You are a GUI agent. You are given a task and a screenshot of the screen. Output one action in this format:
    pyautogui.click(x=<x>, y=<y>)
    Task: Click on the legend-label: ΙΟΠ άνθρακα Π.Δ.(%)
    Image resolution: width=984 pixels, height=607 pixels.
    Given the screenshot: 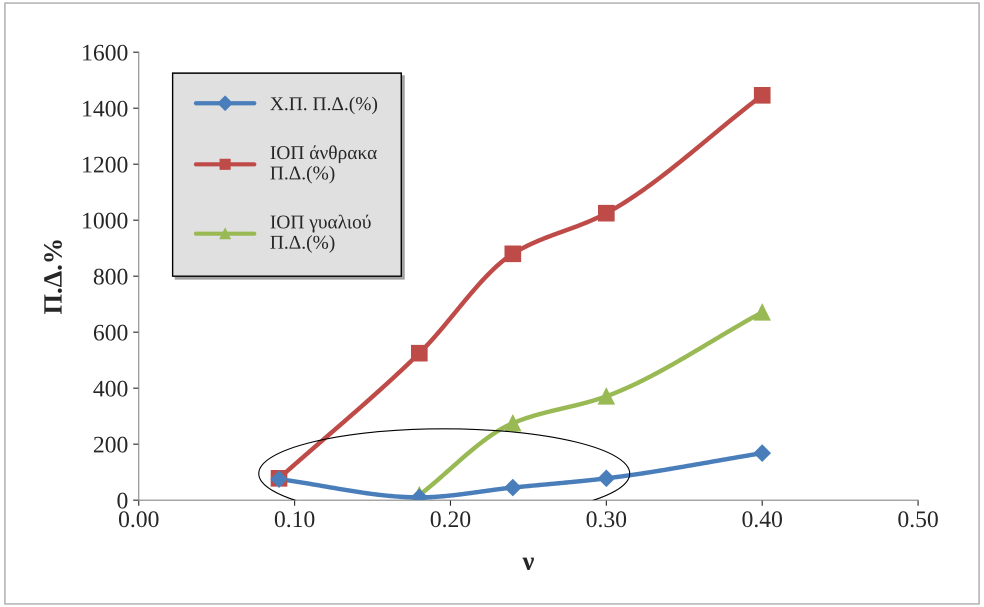 What is the action you would take?
    pyautogui.click(x=323, y=164)
    